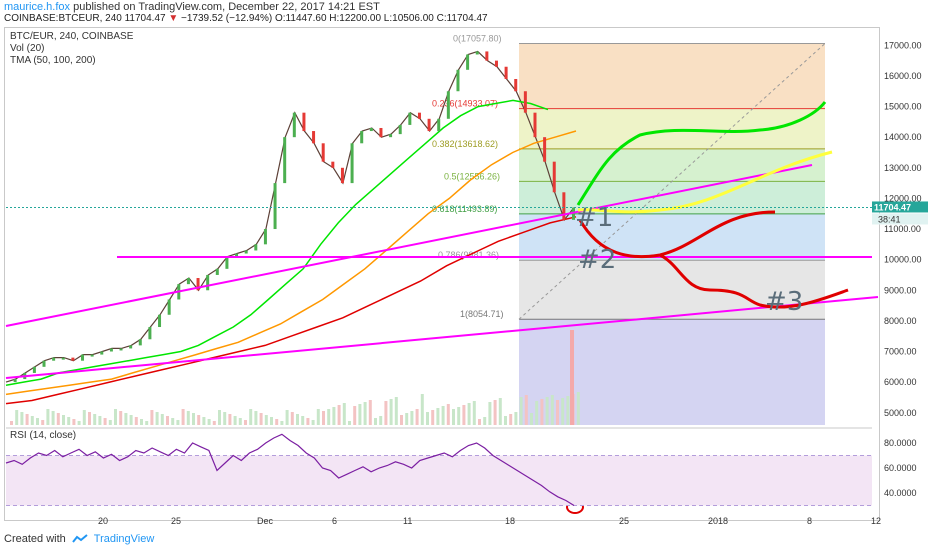 This screenshot has height=550, width=932. Describe the element at coordinates (718, 521) in the screenshot. I see `x-axis-tick: 2018` at that location.